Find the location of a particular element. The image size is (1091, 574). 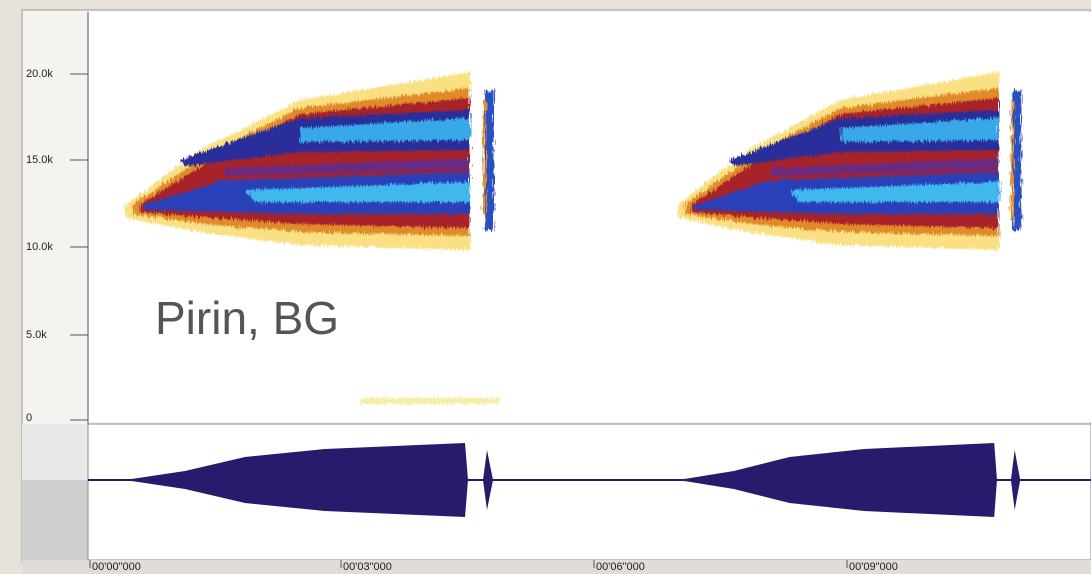

time-ruler is located at coordinates (556, 567).